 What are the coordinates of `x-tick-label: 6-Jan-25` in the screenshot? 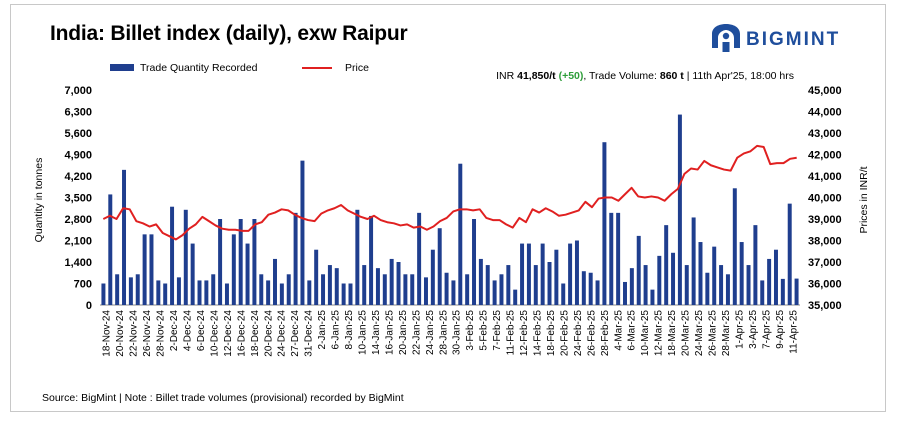 It's located at (336, 330).